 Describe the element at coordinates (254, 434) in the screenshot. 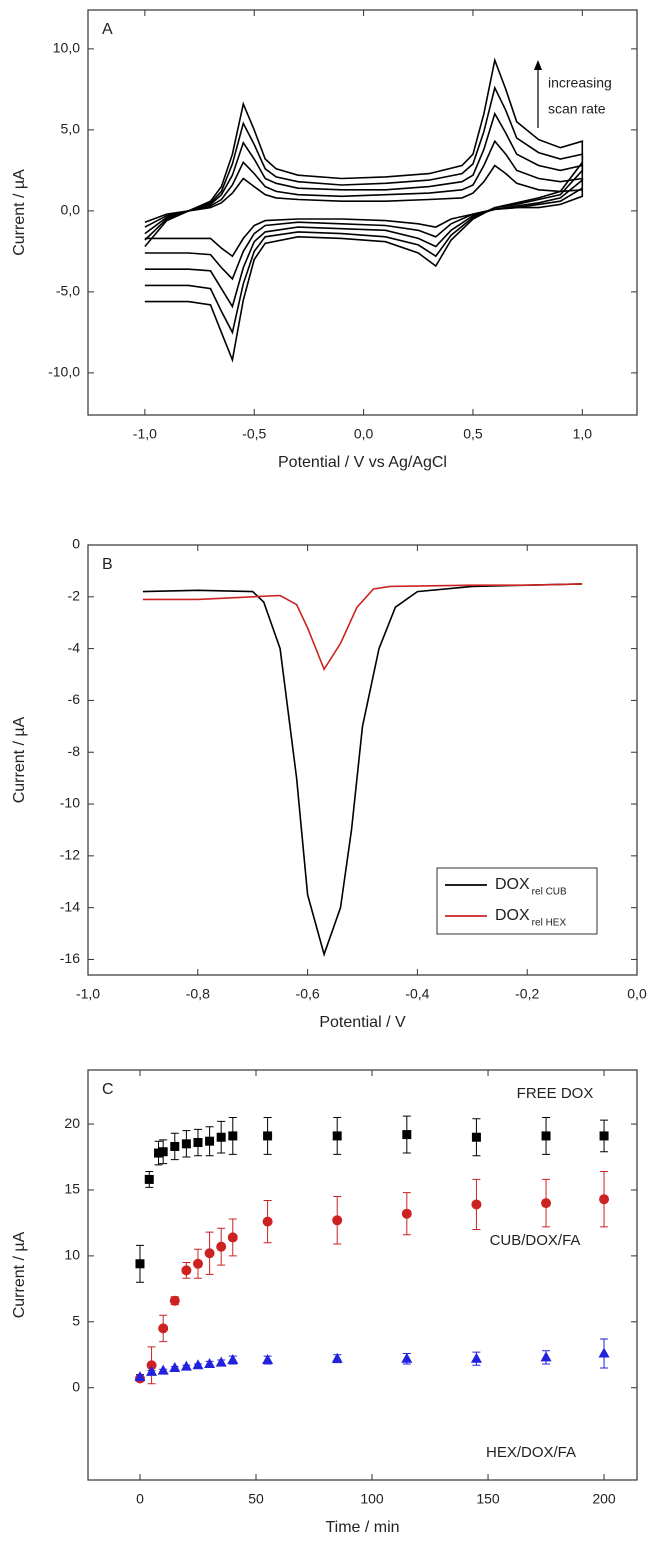

I see `x-tick-label: -0,5` at that location.